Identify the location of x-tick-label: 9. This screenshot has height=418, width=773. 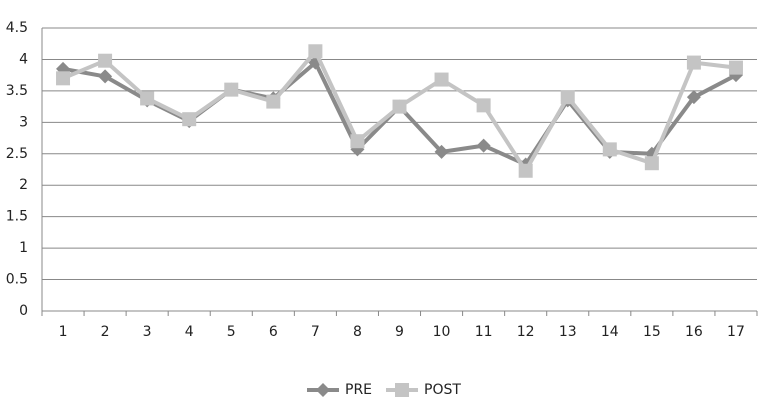
(399, 332).